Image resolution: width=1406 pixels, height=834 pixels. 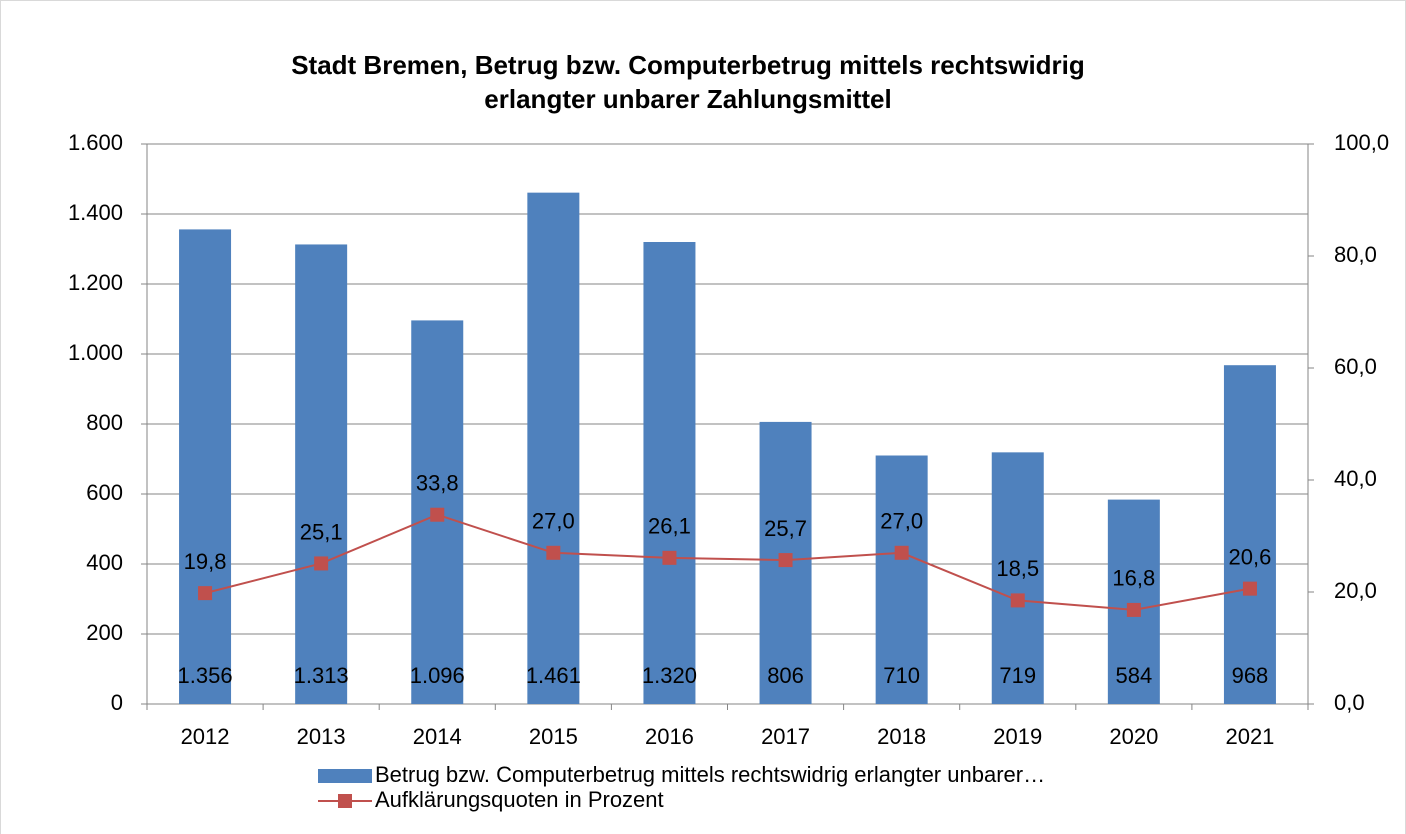 What do you see at coordinates (104, 562) in the screenshot?
I see `y-tick-label: 400` at bounding box center [104, 562].